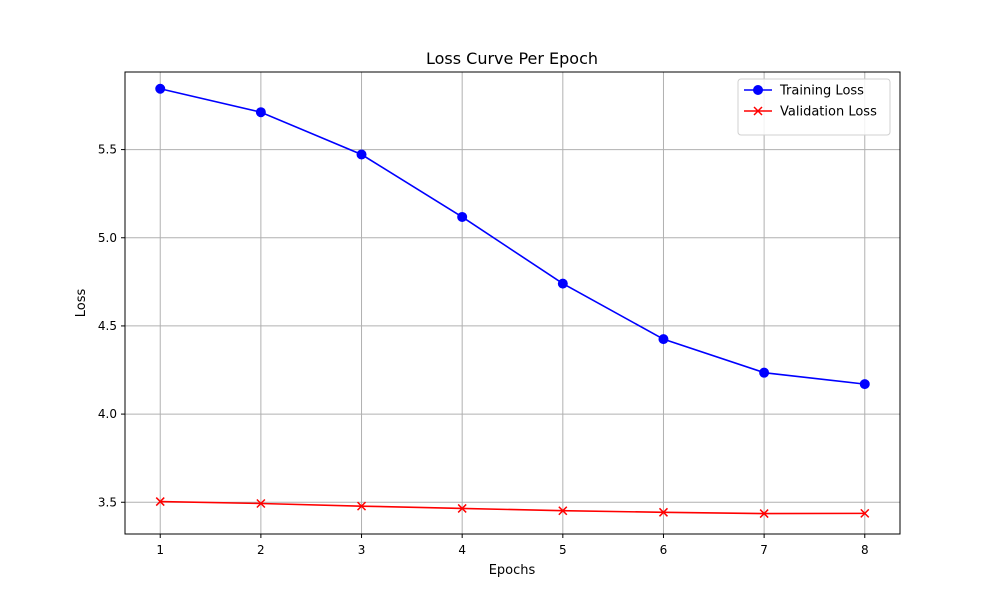 The width and height of the screenshot is (1000, 600). I want to click on x-tick-label: 3, so click(362, 550).